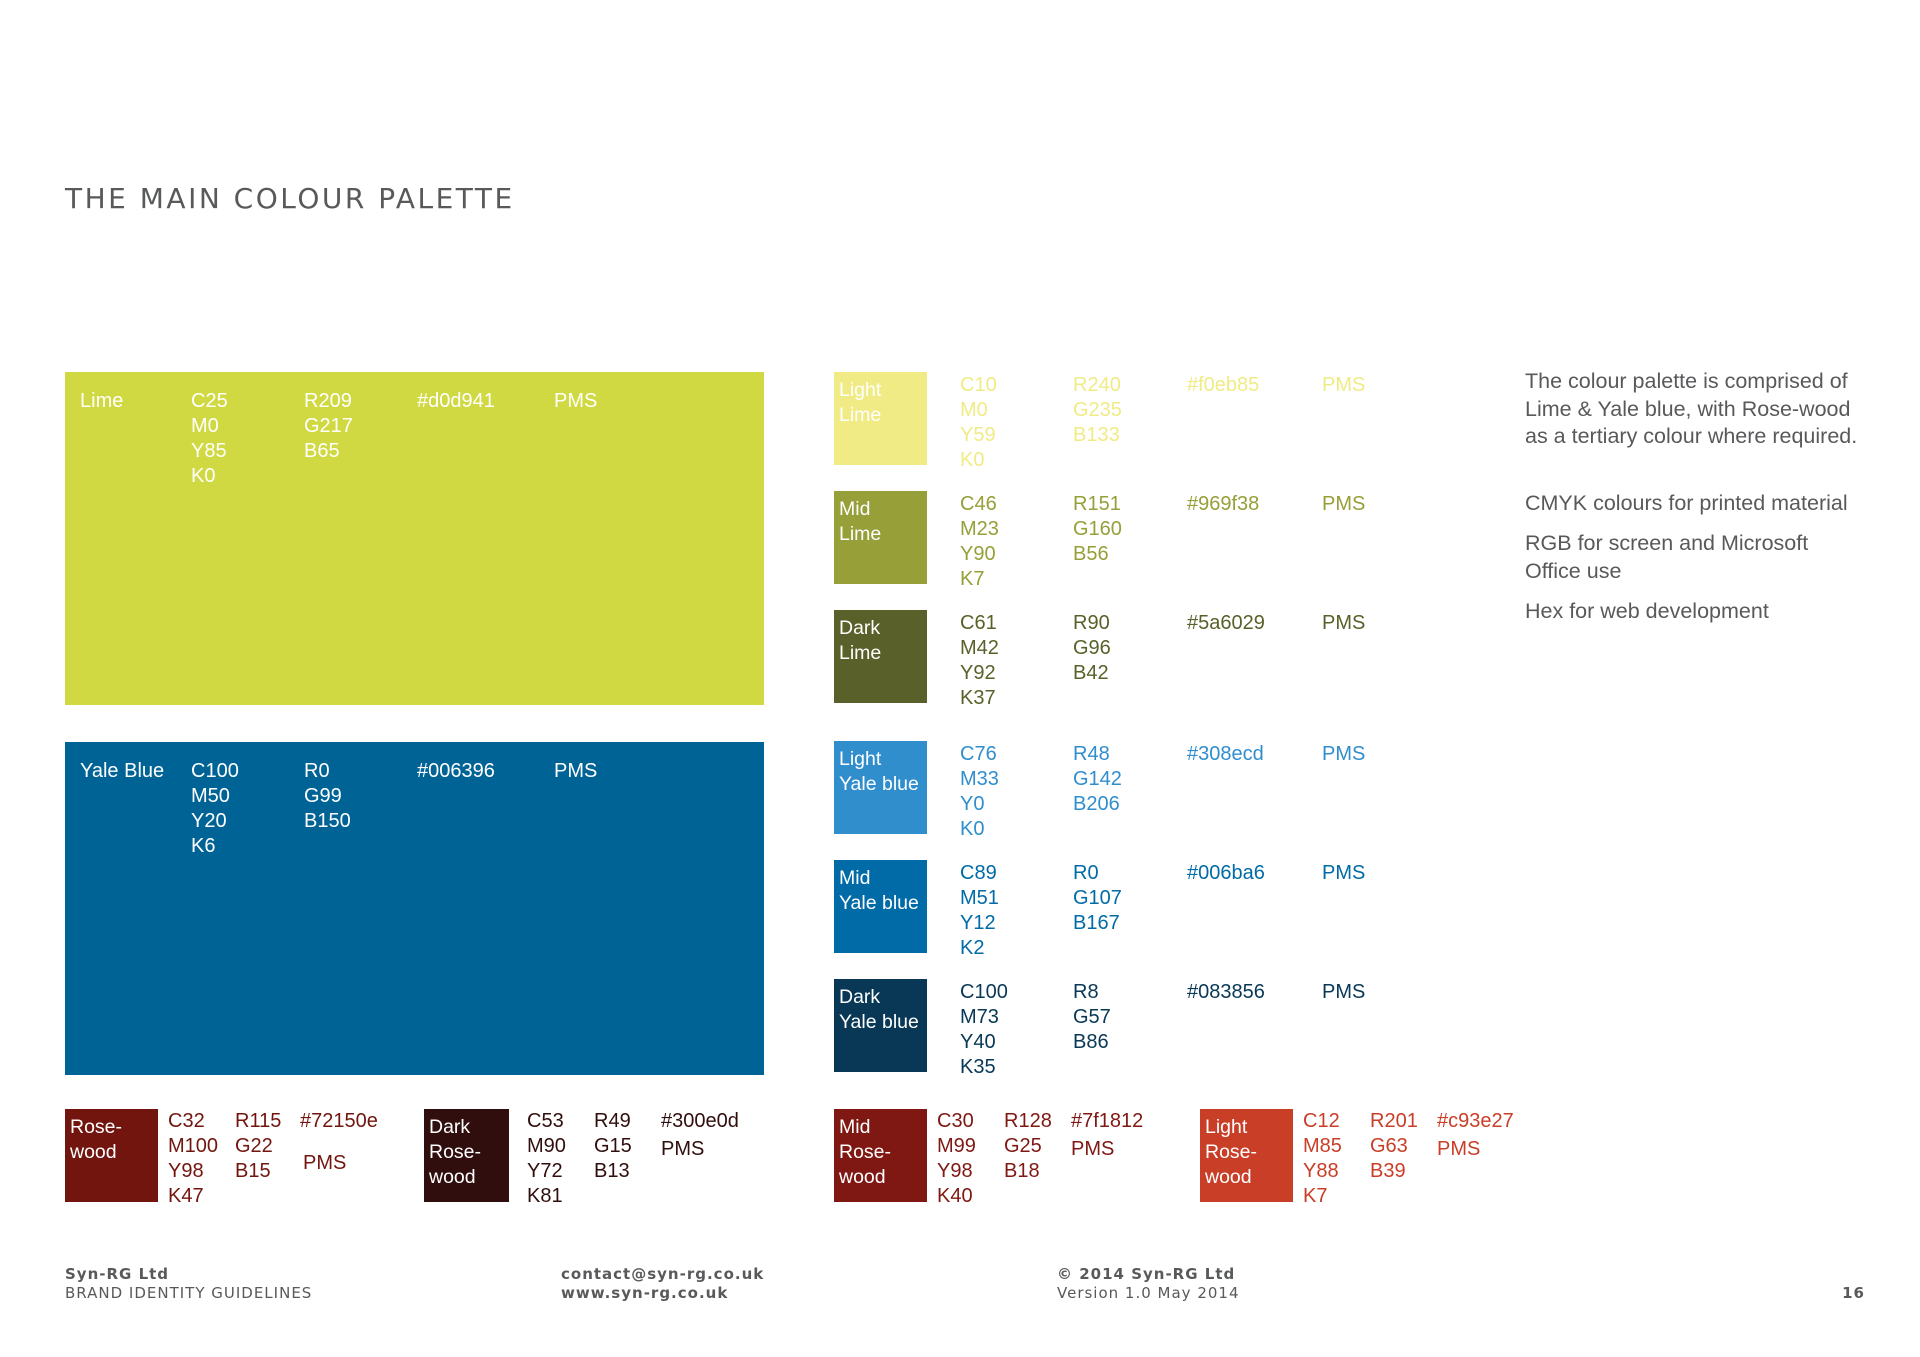  Describe the element at coordinates (1647, 611) in the screenshot. I see `description-hex: Hex for web development` at that location.